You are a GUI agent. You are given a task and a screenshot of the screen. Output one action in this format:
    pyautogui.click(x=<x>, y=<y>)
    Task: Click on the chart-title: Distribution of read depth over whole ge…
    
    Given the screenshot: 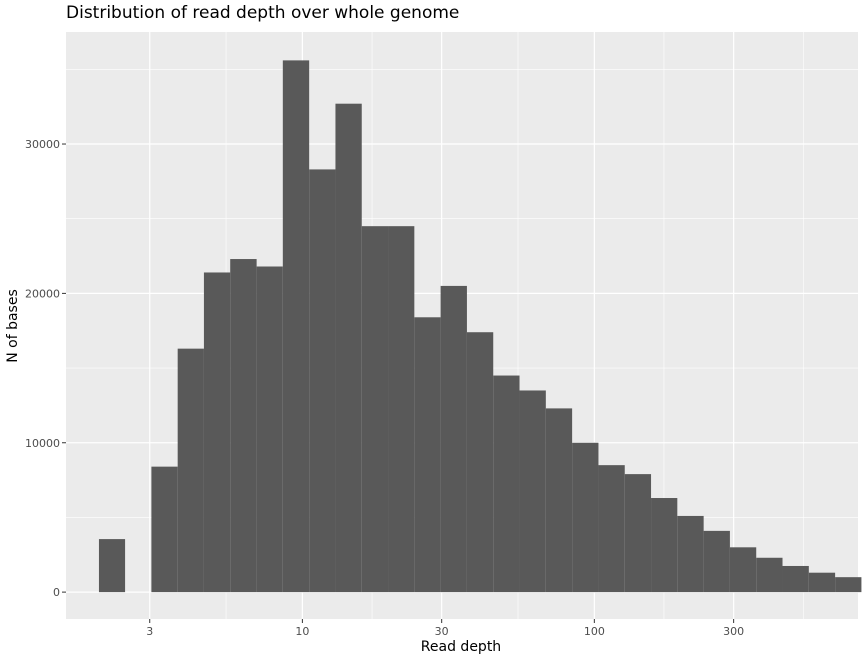 What is the action you would take?
    pyautogui.click(x=263, y=13)
    